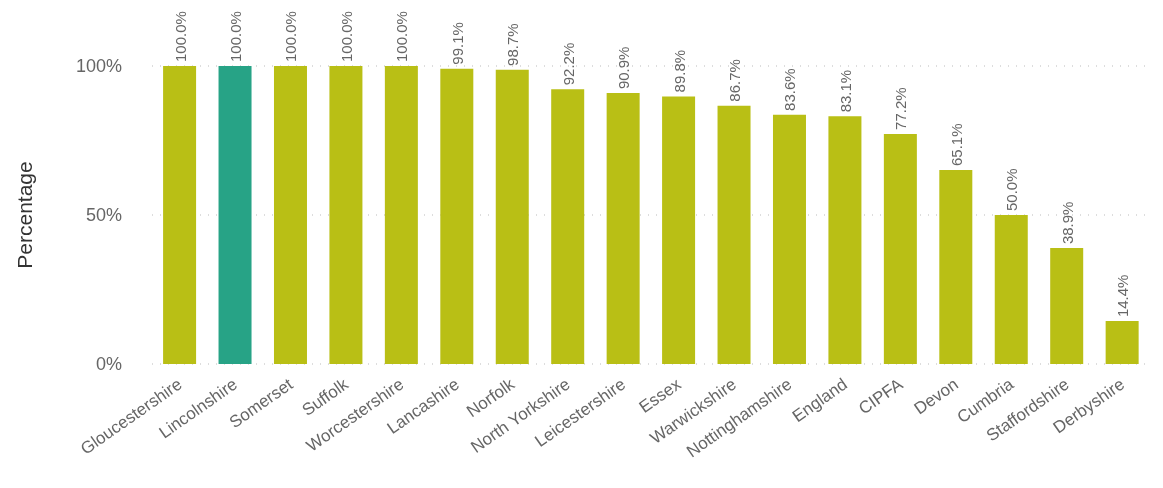  Describe the element at coordinates (734, 80) in the screenshot. I see `data-label: 86.7%` at that location.